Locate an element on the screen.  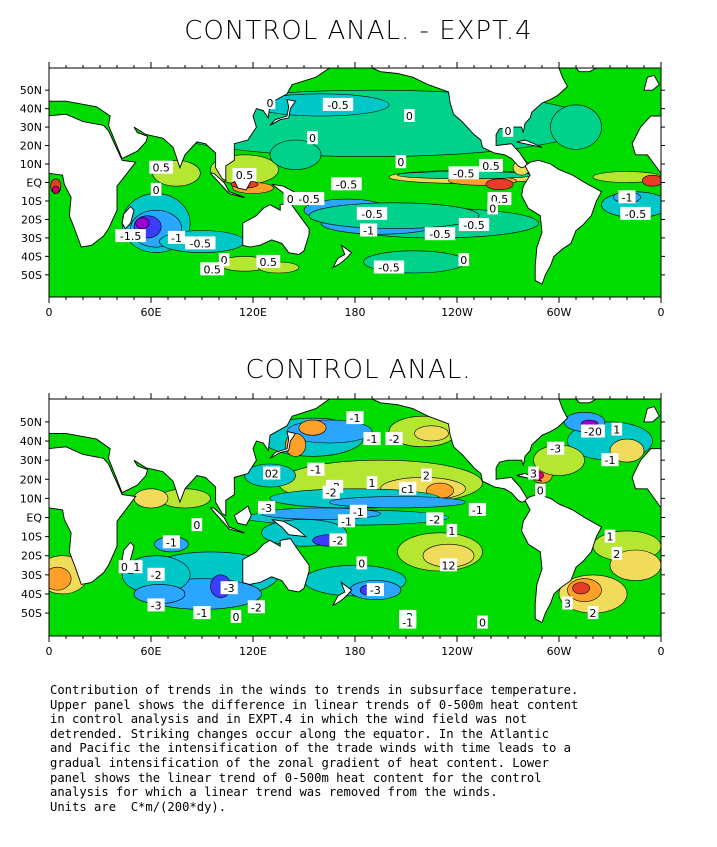
lon-label: 120W is located at coordinates (457, 312).